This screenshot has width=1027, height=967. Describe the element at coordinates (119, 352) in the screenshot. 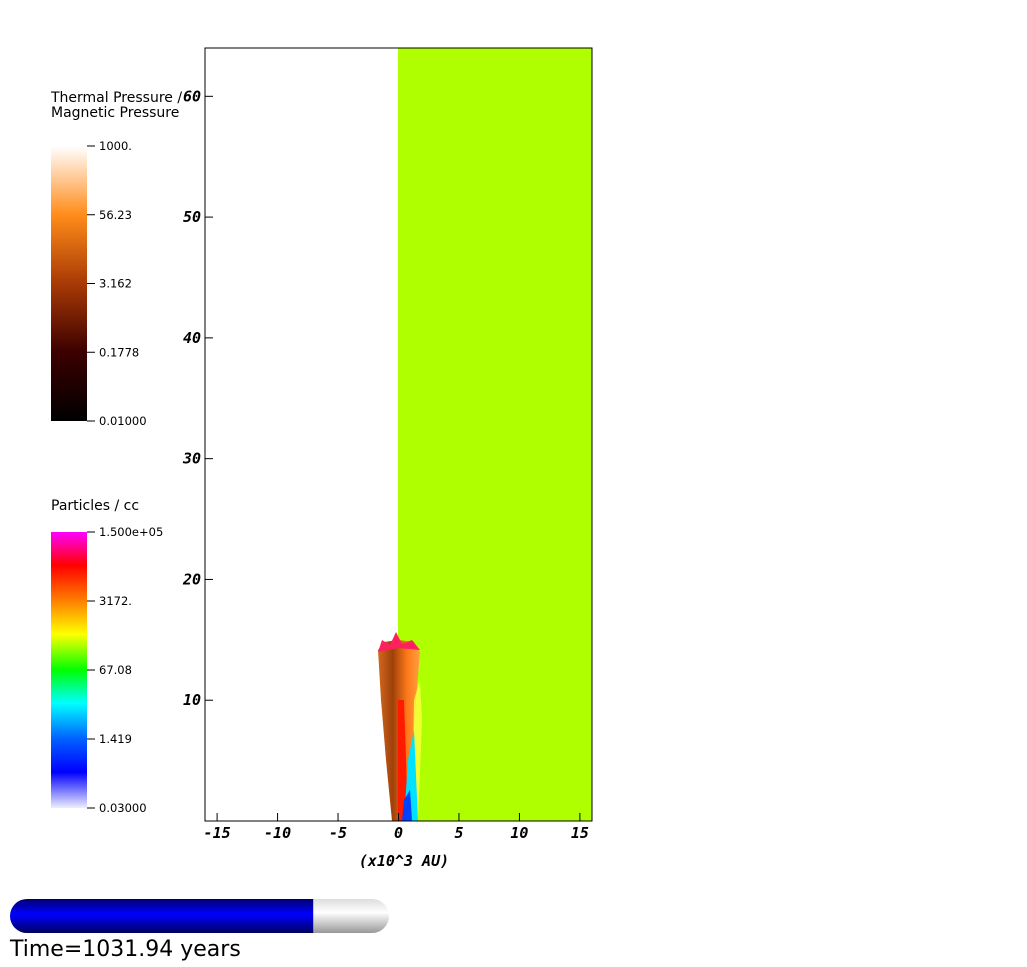

I see `legend-tick-label: 0.1778` at that location.